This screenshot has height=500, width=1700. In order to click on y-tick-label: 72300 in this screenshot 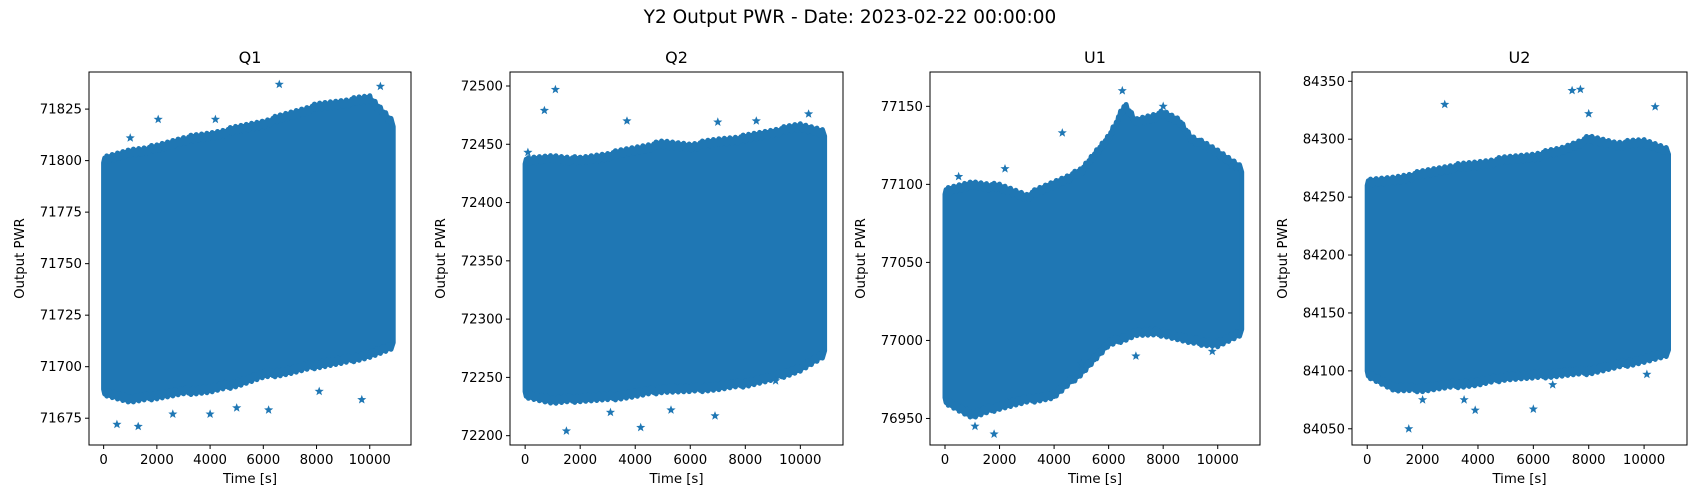, I will do `click(482, 320)`.